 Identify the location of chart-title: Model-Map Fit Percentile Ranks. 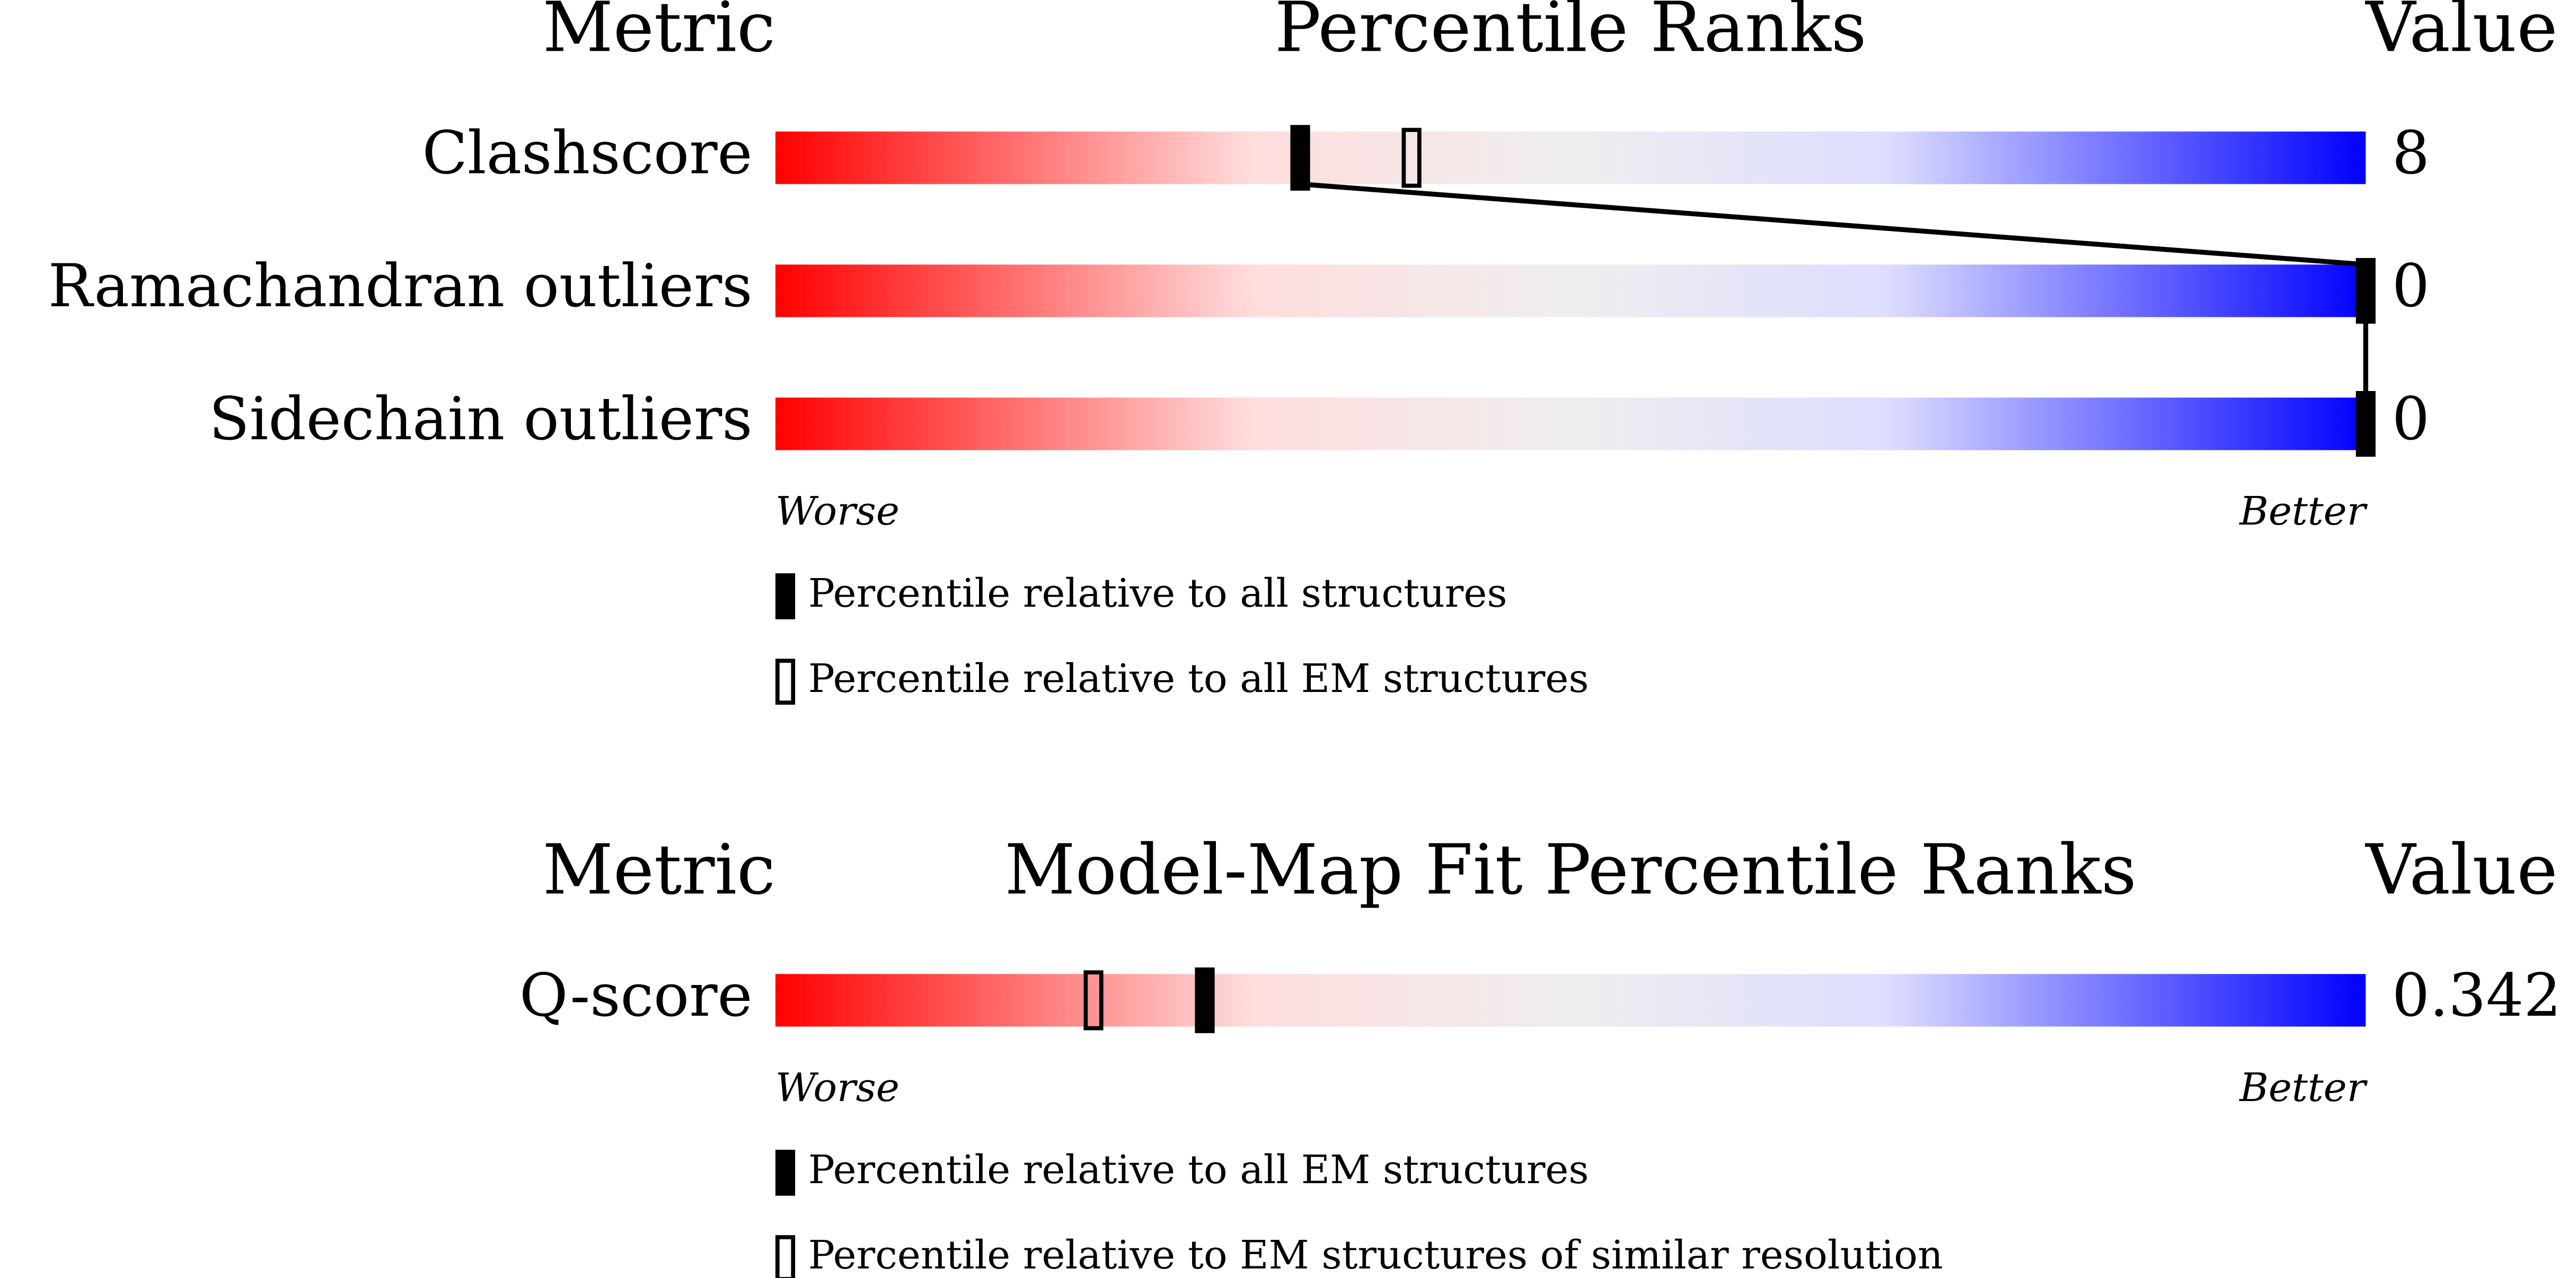
(1570, 869).